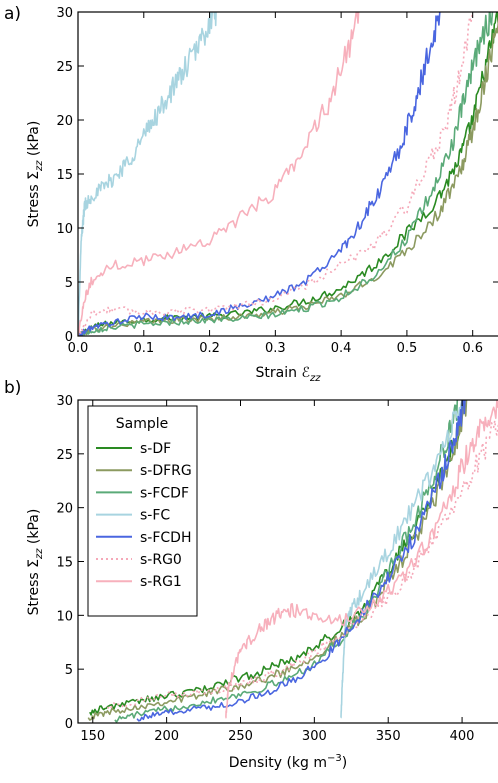  What do you see at coordinates (407, 348) in the screenshot?
I see `x-tick-label: 0.5` at bounding box center [407, 348].